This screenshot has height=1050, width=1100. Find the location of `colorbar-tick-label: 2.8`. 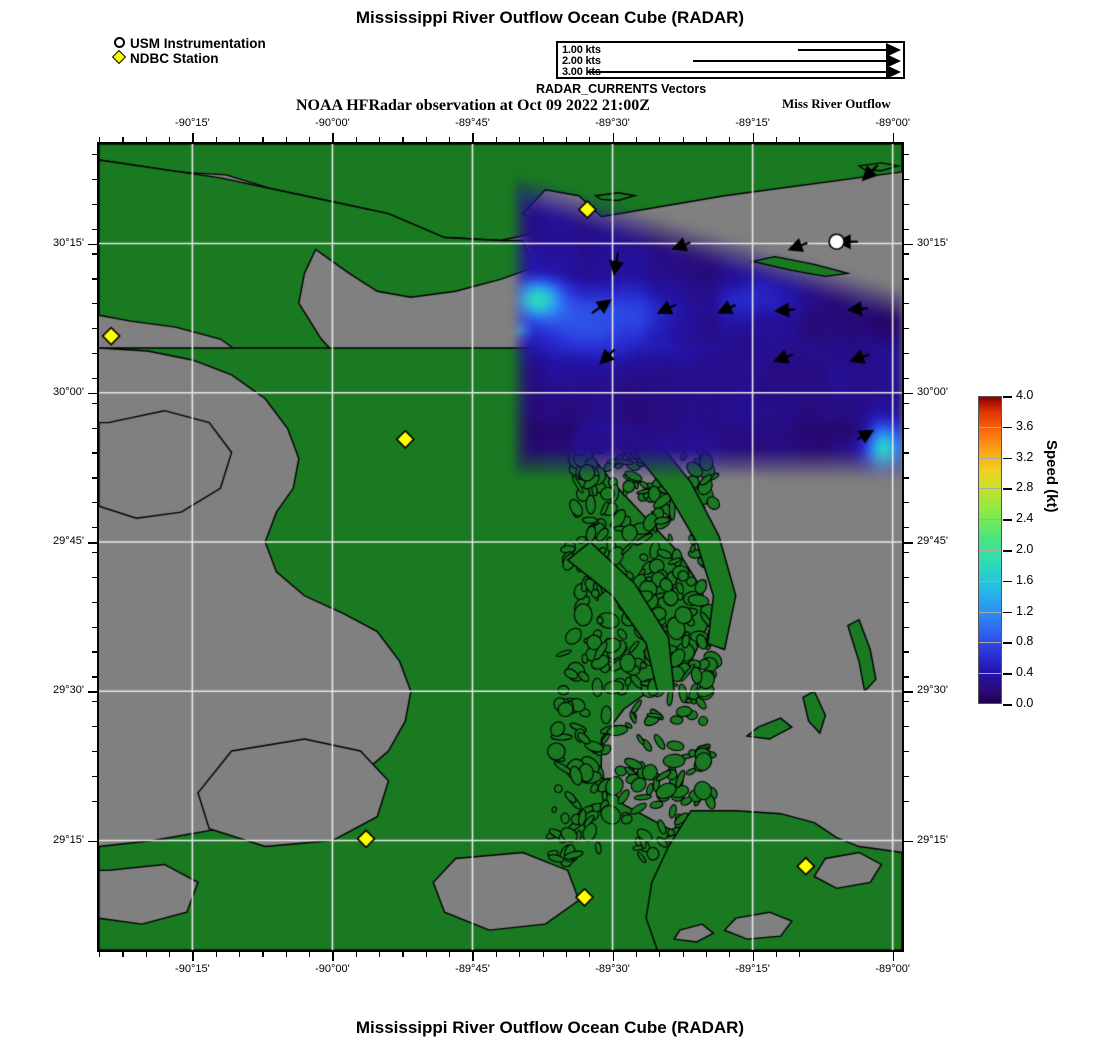

colorbar-tick-label: 2.8 is located at coordinates (1025, 487).